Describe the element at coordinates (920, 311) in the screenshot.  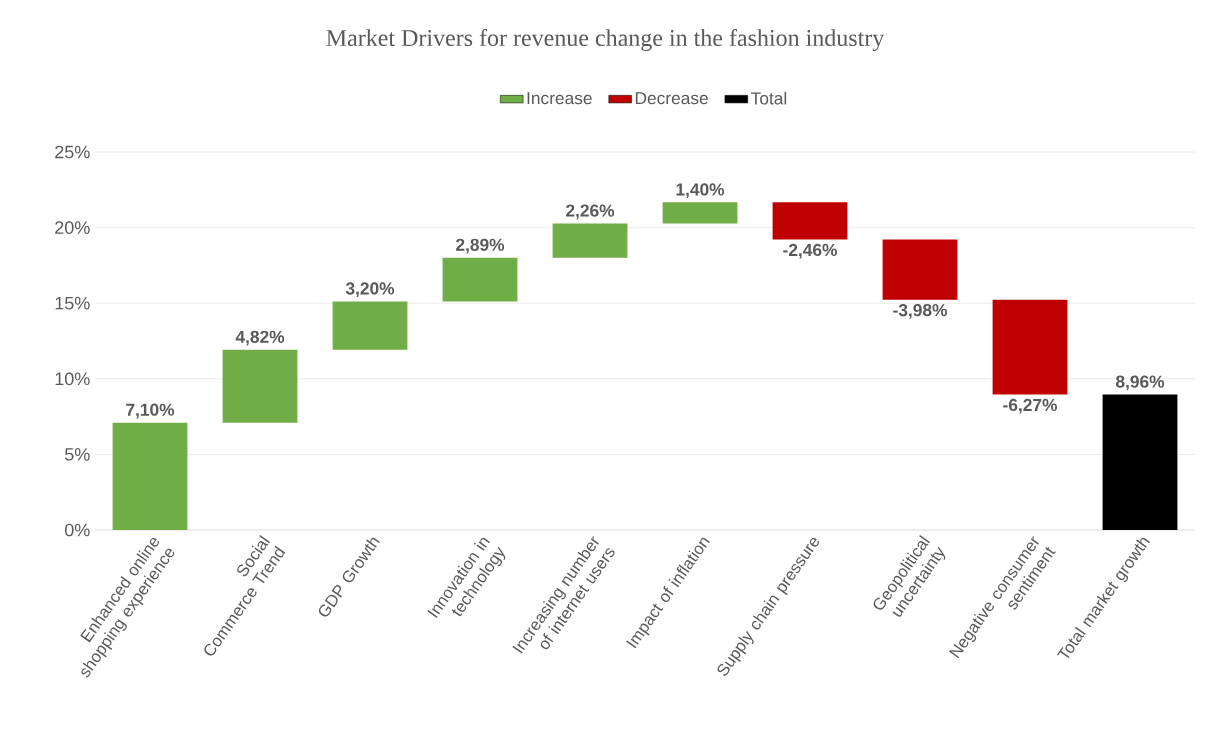
I see `data-label: -3,98%` at that location.